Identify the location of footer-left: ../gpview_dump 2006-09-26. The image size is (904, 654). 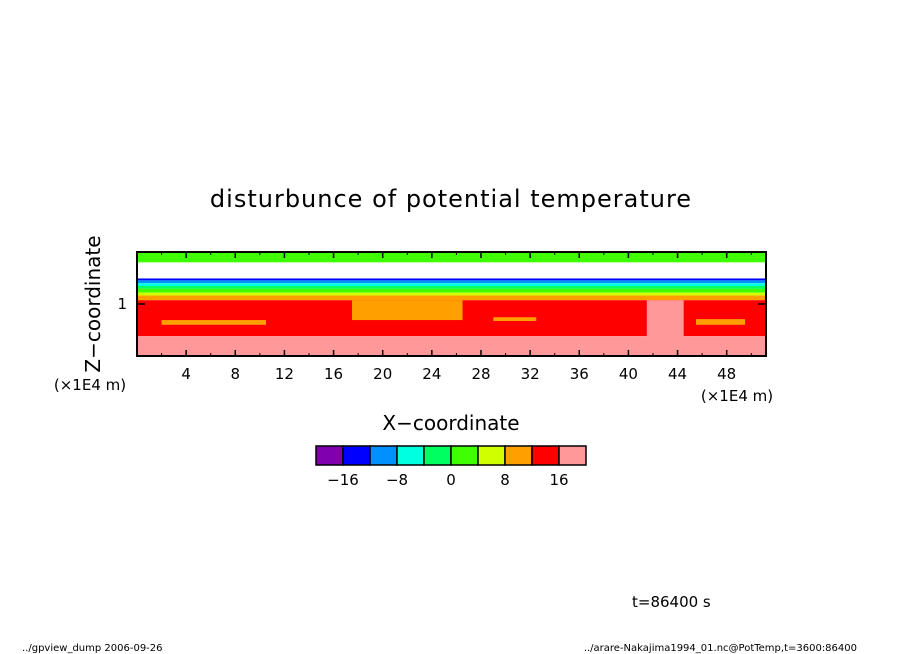
(92, 648).